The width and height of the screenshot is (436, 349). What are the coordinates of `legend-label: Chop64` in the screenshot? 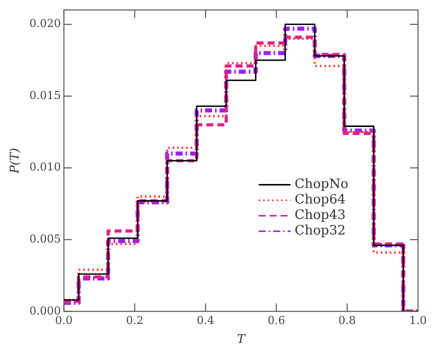 It's located at (320, 200).